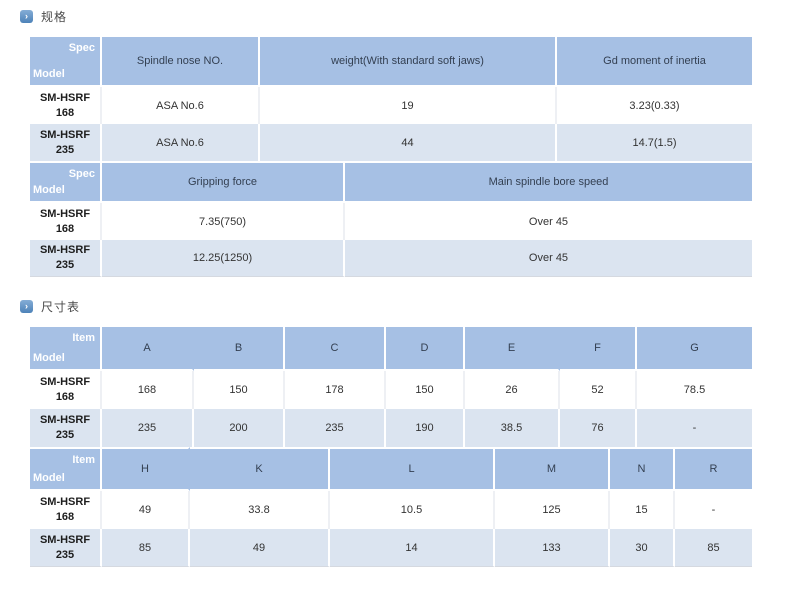 The width and height of the screenshot is (785, 595). Describe the element at coordinates (412, 510) in the screenshot. I see `table-cell: 10.5` at that location.